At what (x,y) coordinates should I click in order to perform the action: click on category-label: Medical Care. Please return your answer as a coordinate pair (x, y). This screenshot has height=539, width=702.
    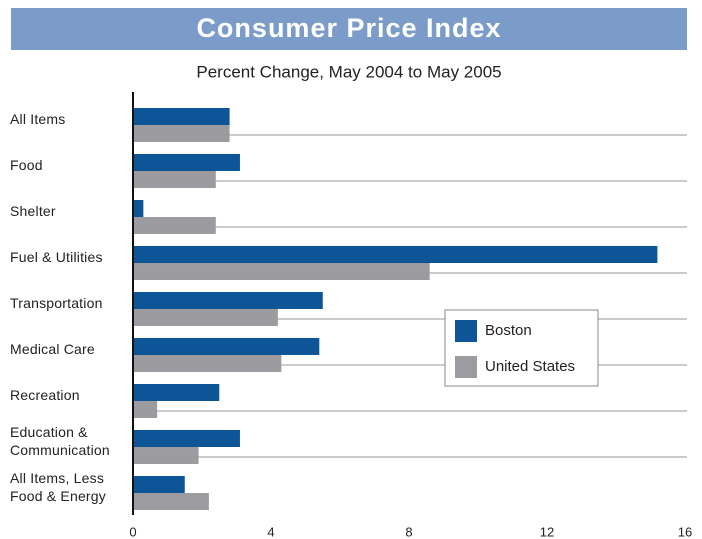
    Looking at the image, I should click on (52, 349).